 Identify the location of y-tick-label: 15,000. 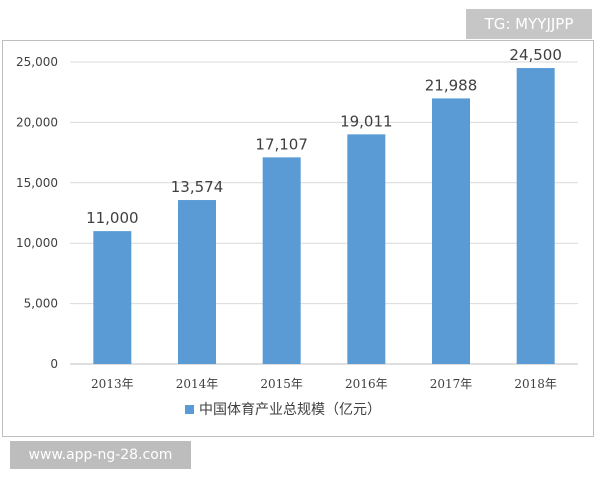
(37, 183).